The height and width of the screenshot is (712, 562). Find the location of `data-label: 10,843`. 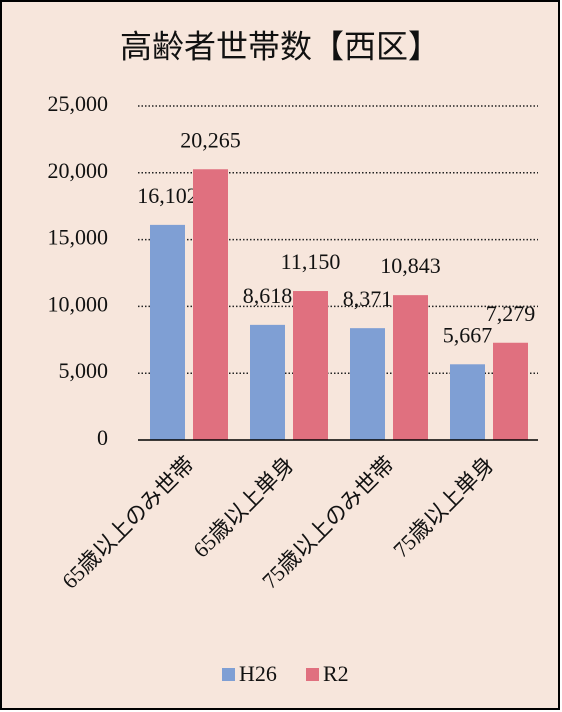

data-label: 10,843 is located at coordinates (410, 265).